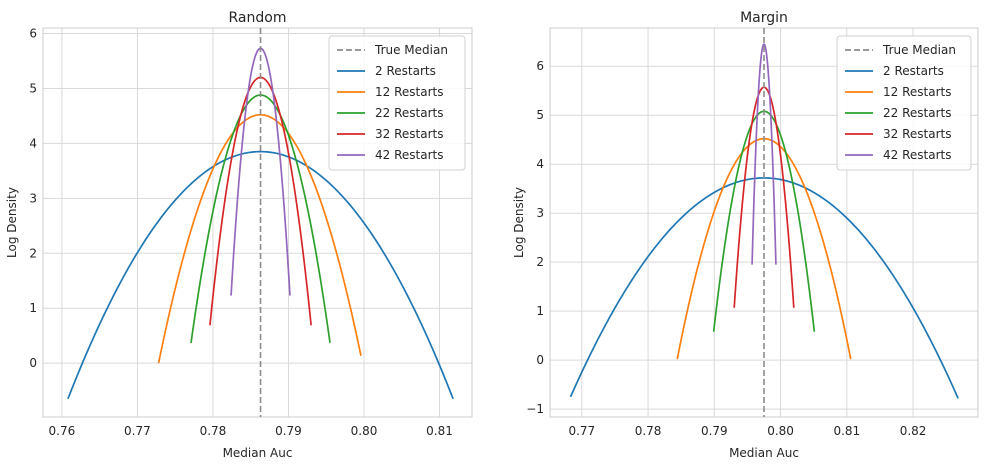 The image size is (988, 470). Describe the element at coordinates (764, 18) in the screenshot. I see `chart-title: Margin` at that location.